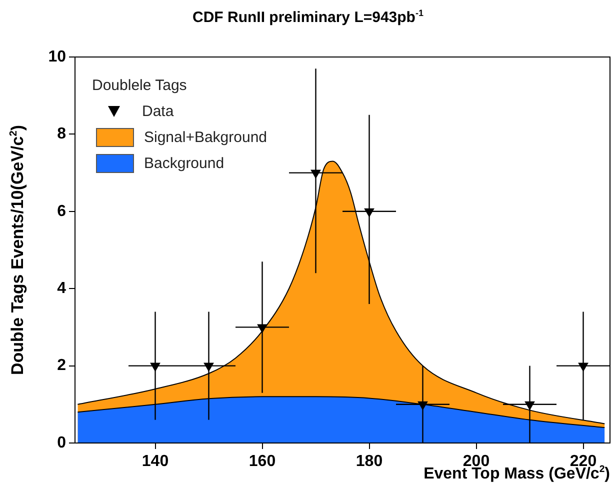 The height and width of the screenshot is (488, 616). What do you see at coordinates (308, 17) in the screenshot?
I see `chart-title: CDF RunII preliminary L=943pb$^{-1}$` at bounding box center [308, 17].